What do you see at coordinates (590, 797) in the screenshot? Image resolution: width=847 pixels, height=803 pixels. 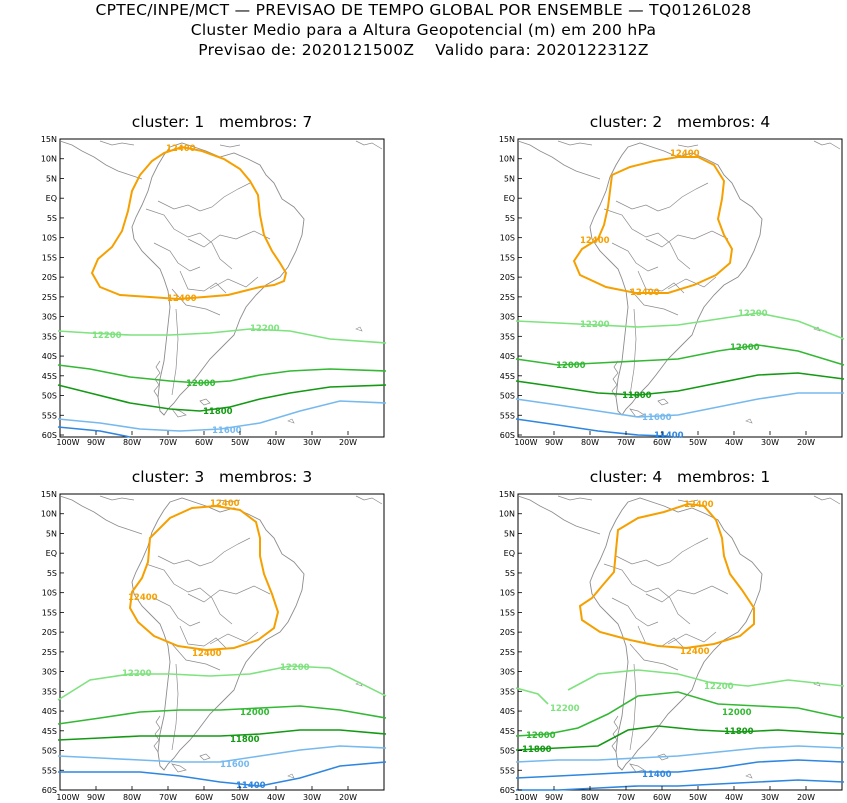 I see `lon-tick-label: 80W` at bounding box center [590, 797].